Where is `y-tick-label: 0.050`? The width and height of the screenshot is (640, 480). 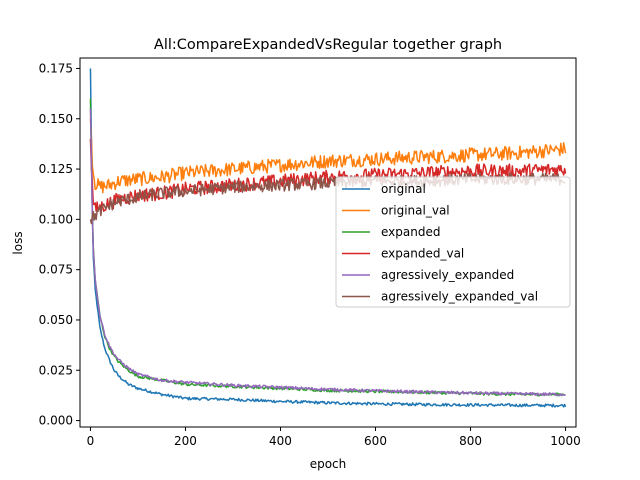 y-tick-label: 0.050 is located at coordinates (56, 320).